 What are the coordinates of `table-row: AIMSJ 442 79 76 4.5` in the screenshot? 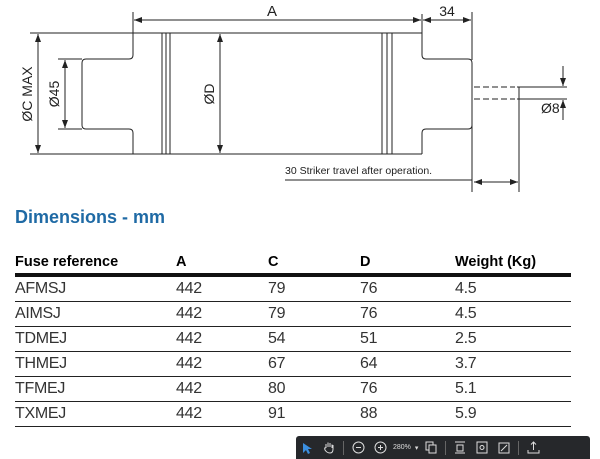 It's located at (293, 314).